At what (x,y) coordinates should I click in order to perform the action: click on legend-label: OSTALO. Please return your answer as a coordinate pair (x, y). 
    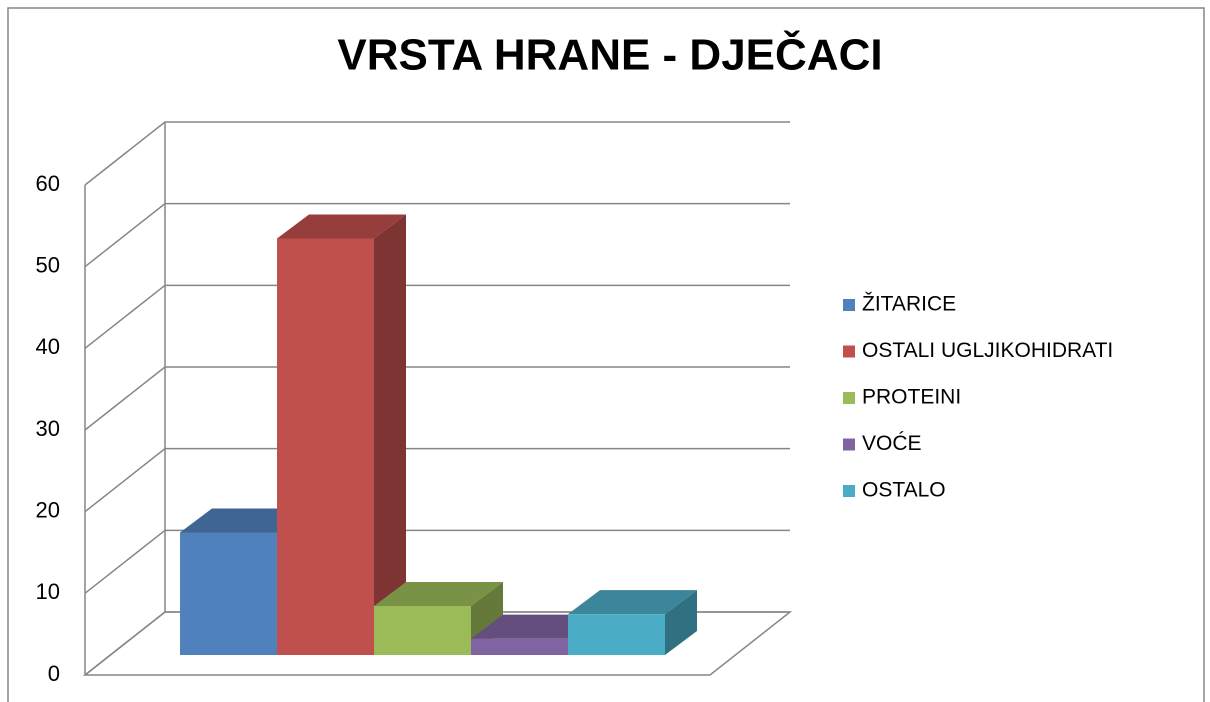
    Looking at the image, I should click on (904, 490).